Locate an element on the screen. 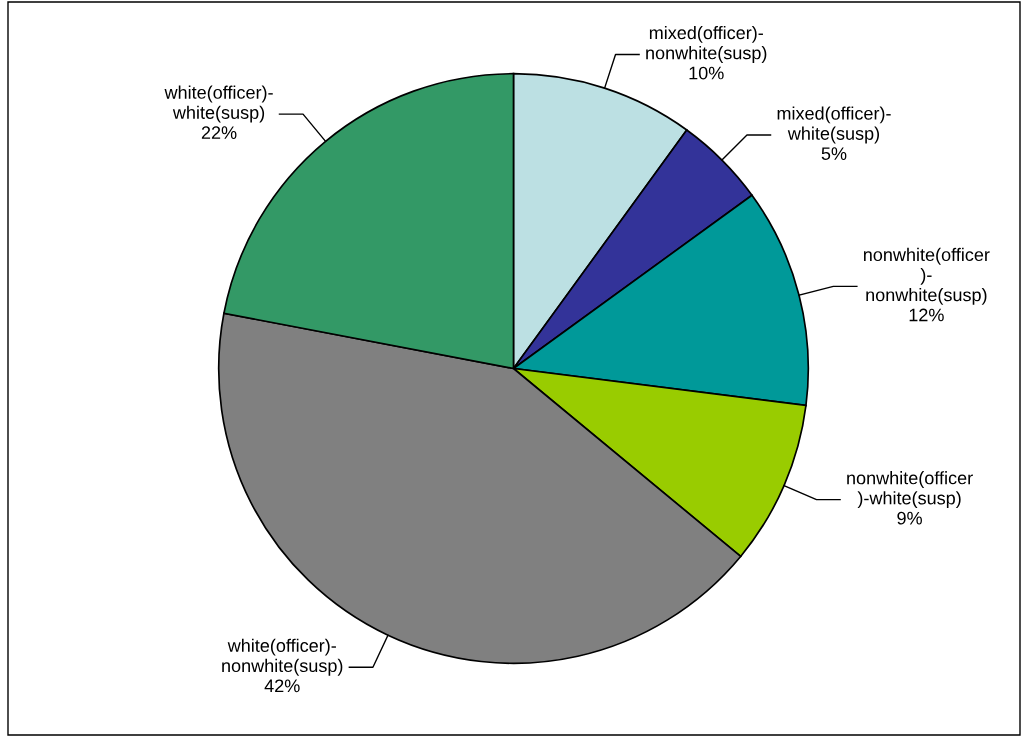  data-label: 22% is located at coordinates (219, 132).